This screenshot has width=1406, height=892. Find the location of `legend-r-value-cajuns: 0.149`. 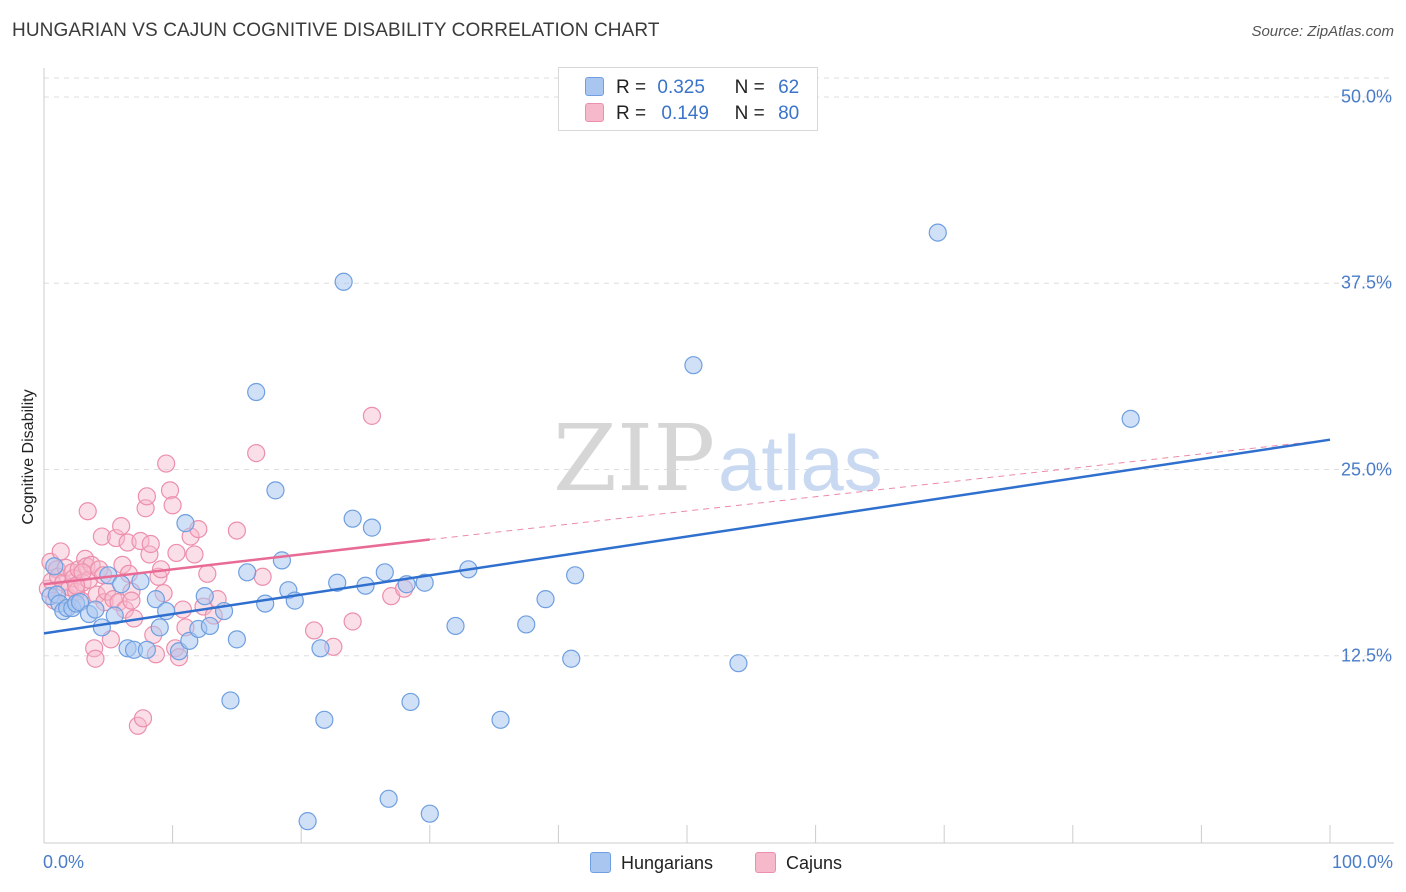

legend-r-value-cajuns: 0.149 is located at coordinates (685, 113).